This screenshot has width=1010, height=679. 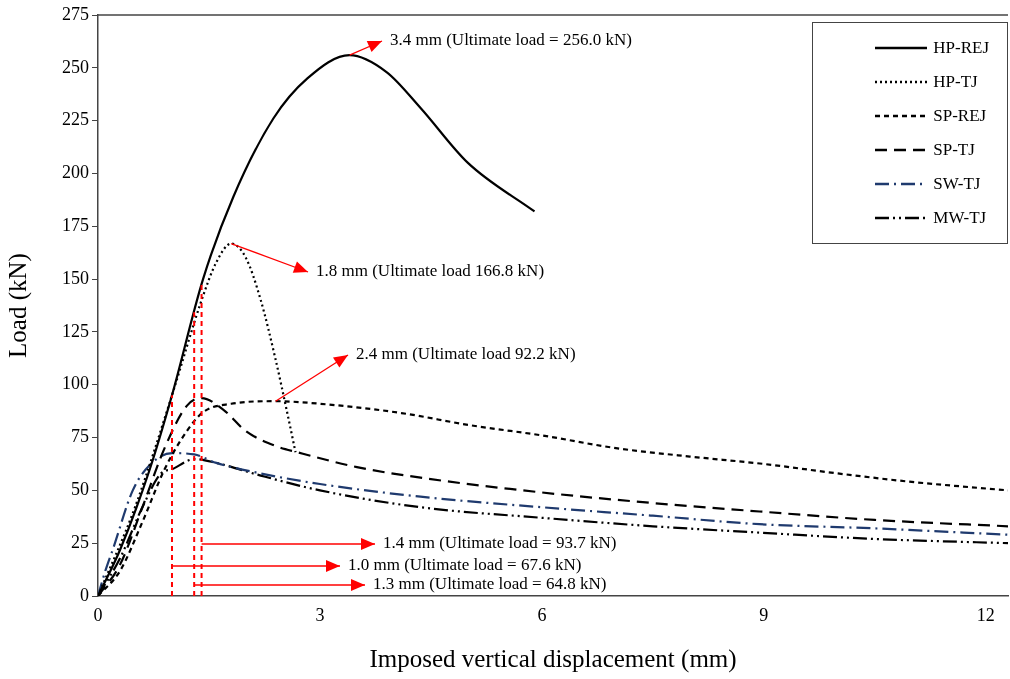 What do you see at coordinates (961, 48) in the screenshot?
I see `legend-label: HP-REJ` at bounding box center [961, 48].